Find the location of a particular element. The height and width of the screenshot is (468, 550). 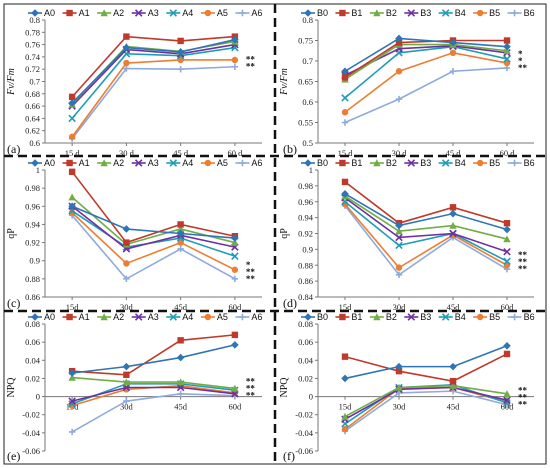

y-tick-label: 0.04 is located at coordinates (33, 360).